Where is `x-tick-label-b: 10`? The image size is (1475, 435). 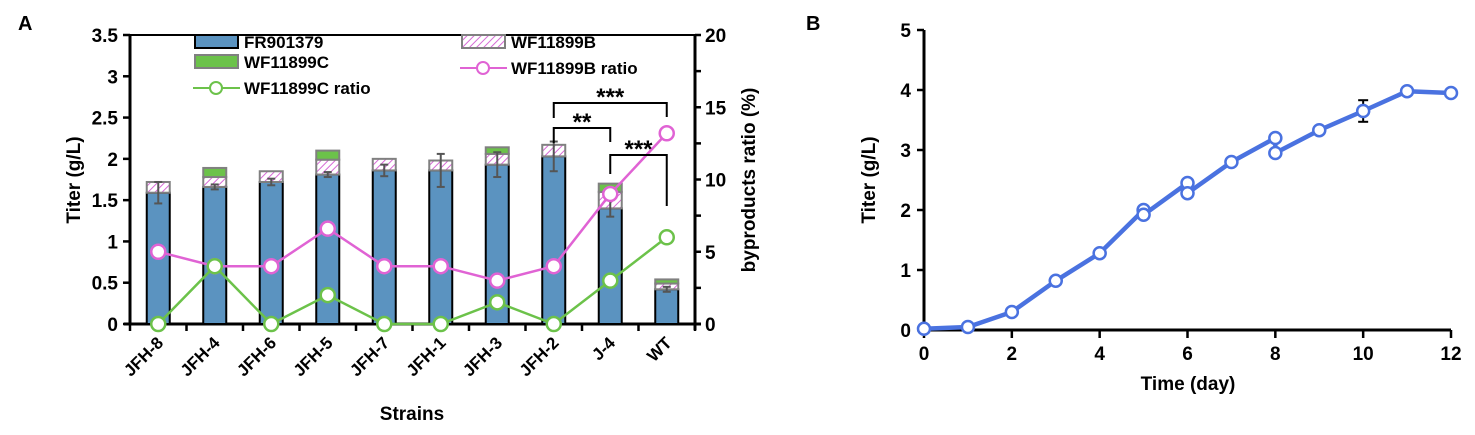
x-tick-label-b: 10 is located at coordinates (1363, 354).